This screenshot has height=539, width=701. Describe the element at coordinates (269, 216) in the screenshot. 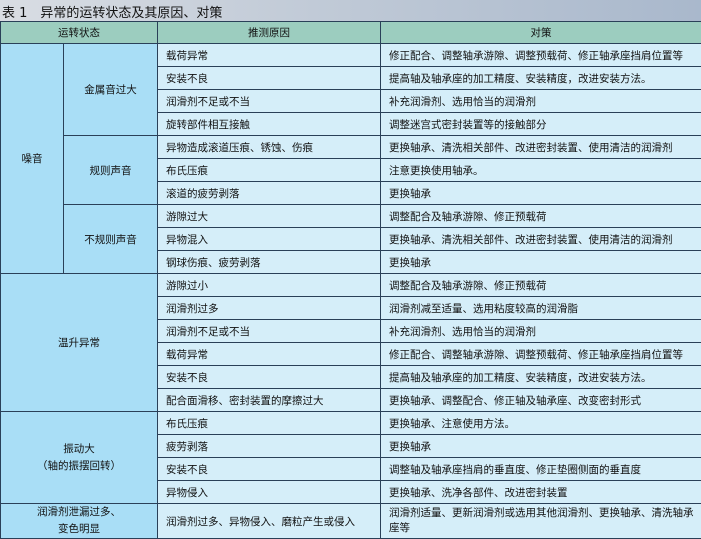

I see `cause-cell: 游隙过大` at that location.